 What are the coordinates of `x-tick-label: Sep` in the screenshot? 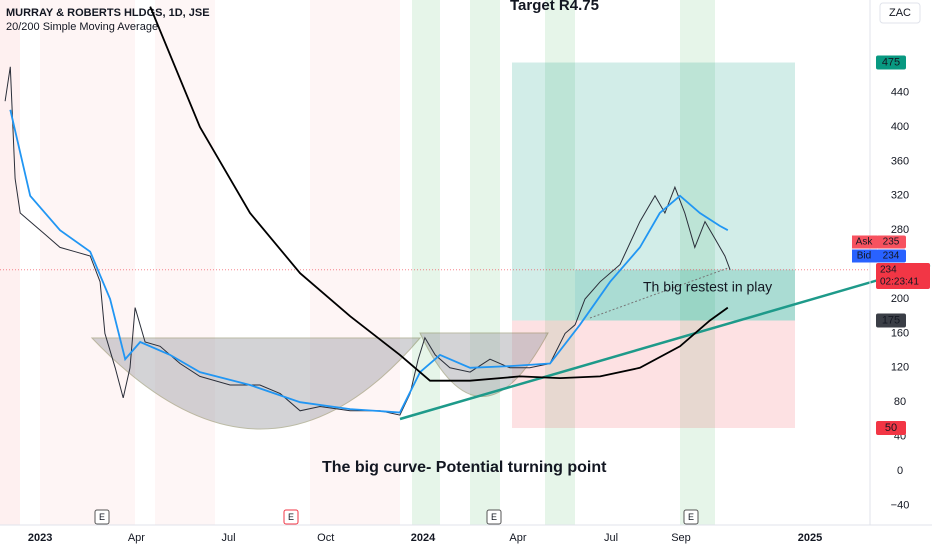 It's located at (681, 538).